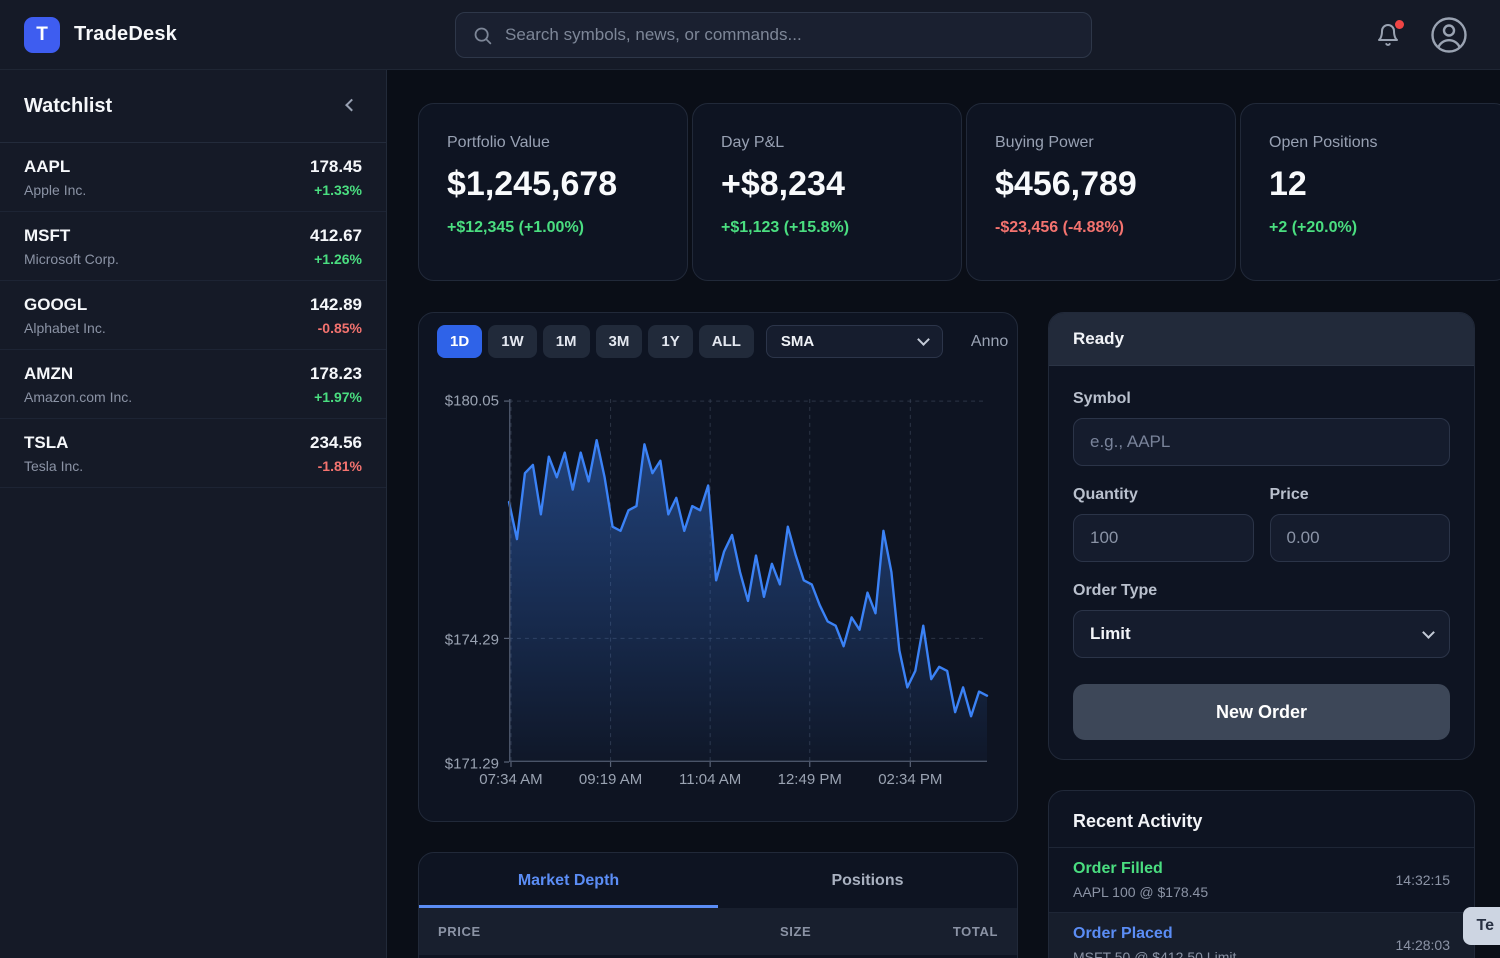 This screenshot has height=958, width=1500. I want to click on top-bar: T TradeDesk, so click(750, 35).